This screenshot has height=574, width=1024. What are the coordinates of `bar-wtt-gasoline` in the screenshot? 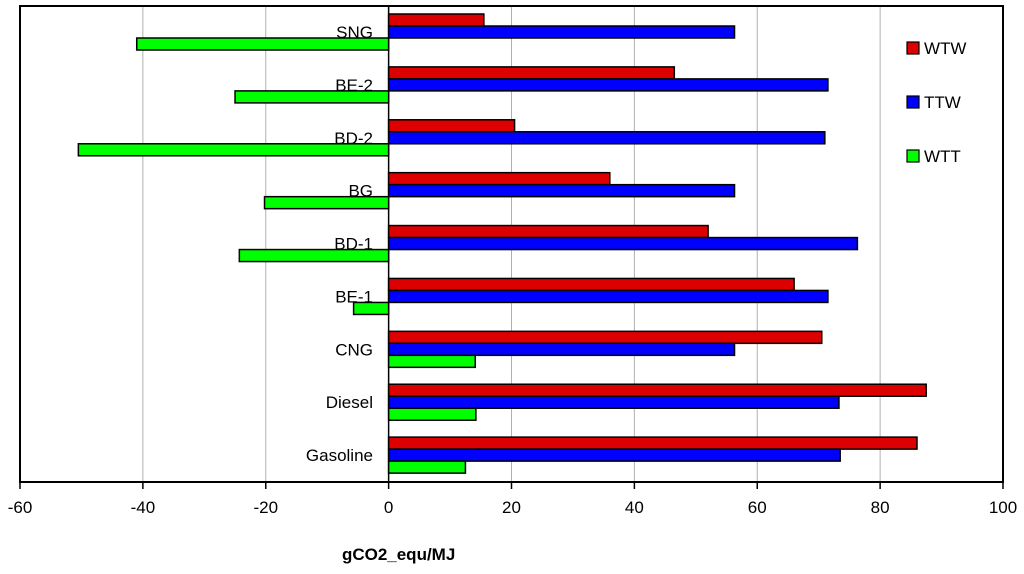 It's located at (427, 467).